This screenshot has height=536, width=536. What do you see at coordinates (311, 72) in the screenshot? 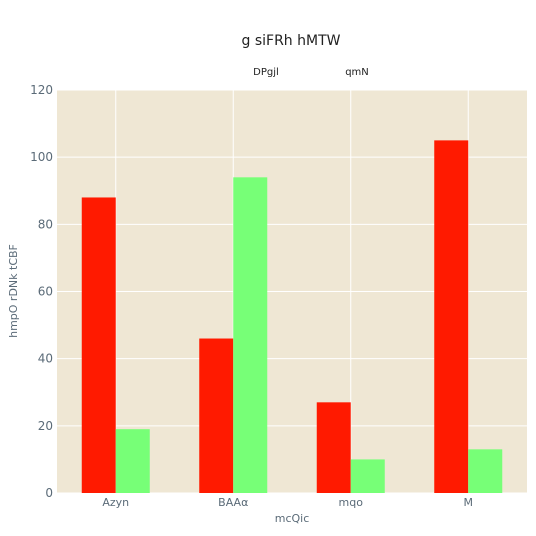
I see `legend: DPgjl qmN` at bounding box center [311, 72].